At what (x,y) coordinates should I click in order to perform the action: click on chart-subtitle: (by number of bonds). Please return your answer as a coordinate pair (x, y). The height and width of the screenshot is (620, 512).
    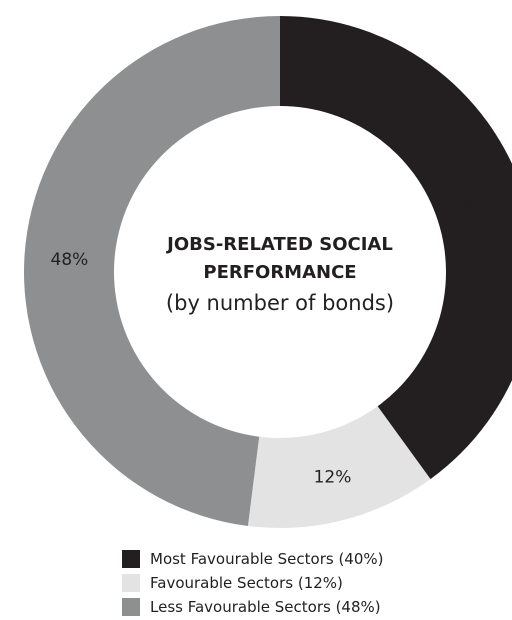
    Looking at the image, I should click on (280, 303).